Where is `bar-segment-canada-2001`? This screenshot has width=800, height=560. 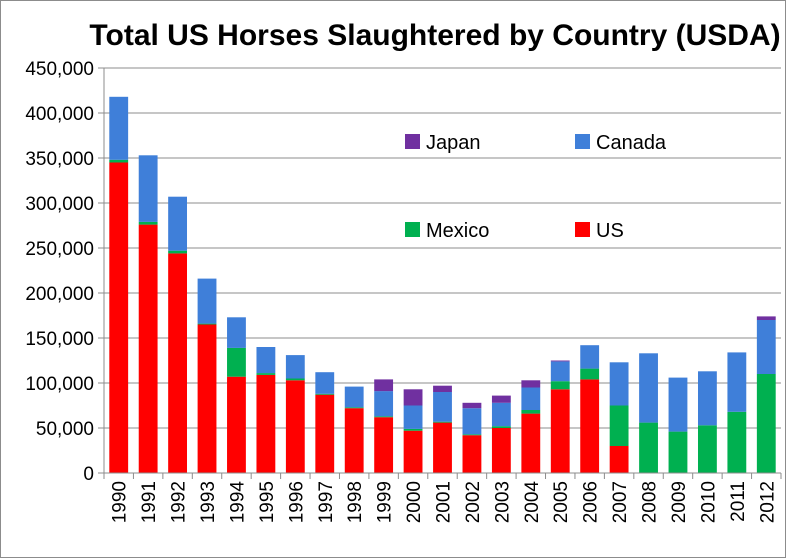
bar-segment-canada-2001 is located at coordinates (442, 407).